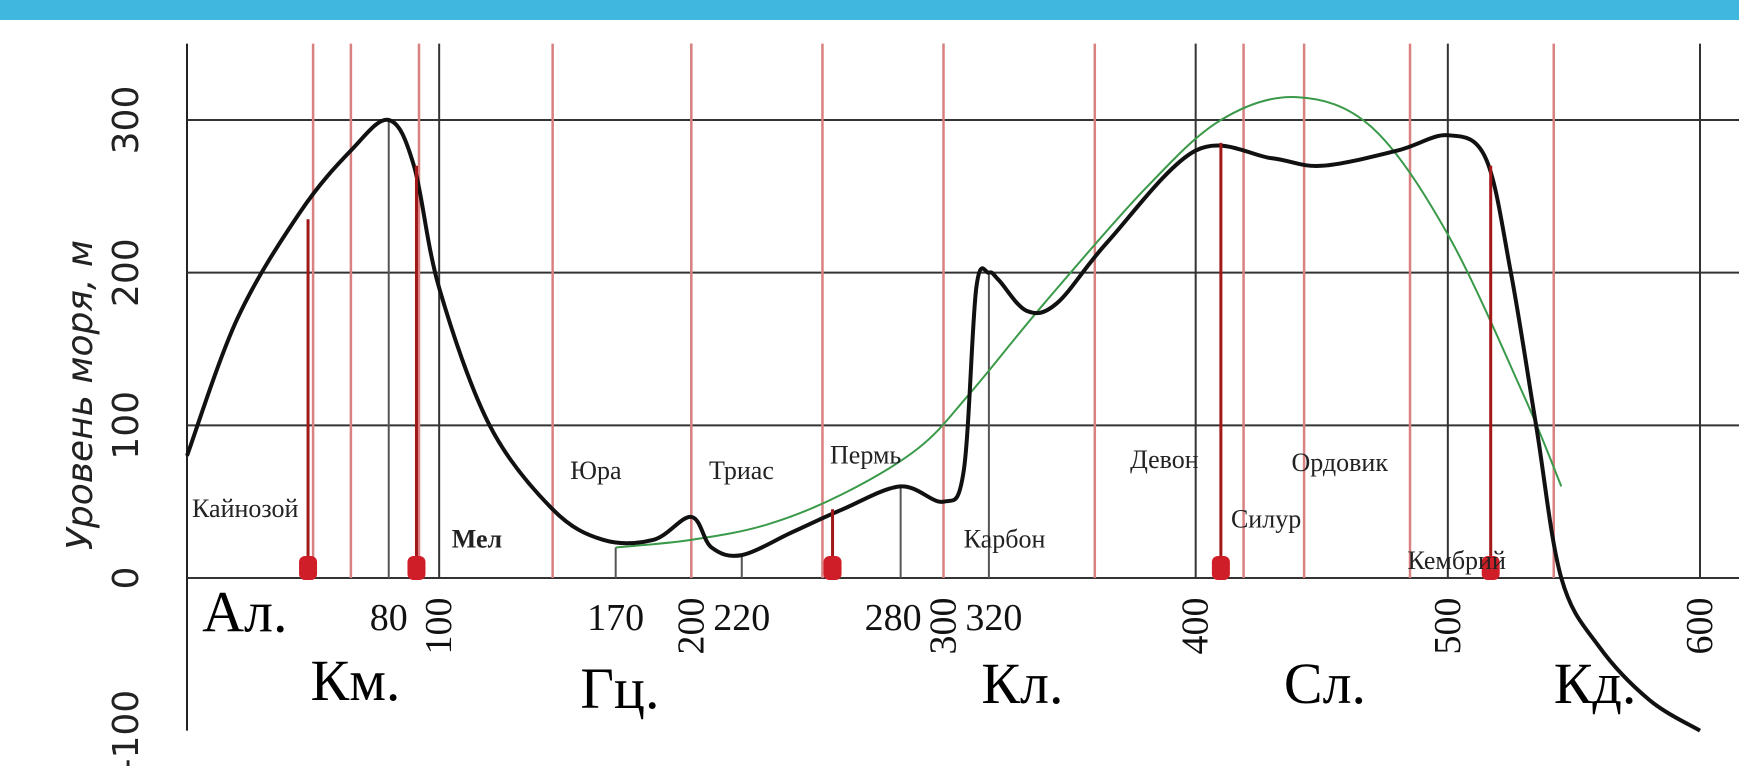  What do you see at coordinates (741, 470) in the screenshot?
I see `period-label: Триас` at bounding box center [741, 470].